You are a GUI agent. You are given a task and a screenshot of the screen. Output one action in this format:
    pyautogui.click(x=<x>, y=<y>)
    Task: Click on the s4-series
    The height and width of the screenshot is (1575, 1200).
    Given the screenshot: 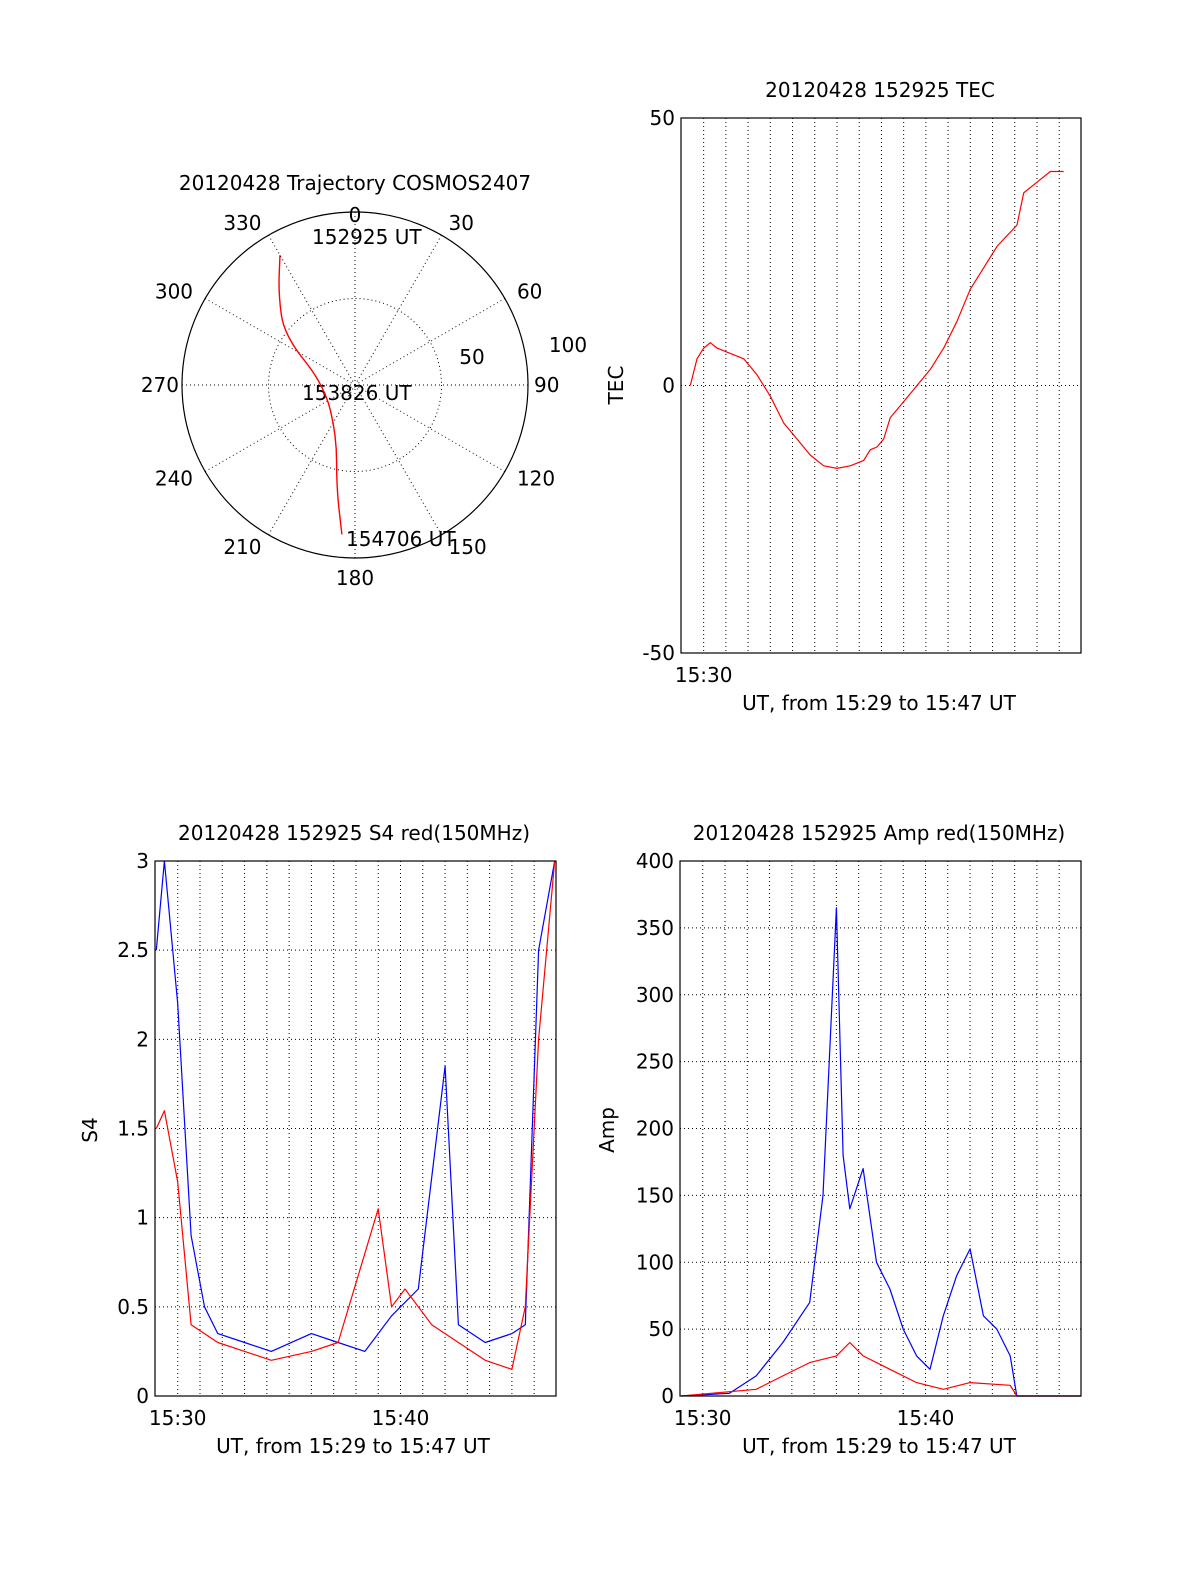 What is the action you would take?
    pyautogui.click(x=355, y=1115)
    